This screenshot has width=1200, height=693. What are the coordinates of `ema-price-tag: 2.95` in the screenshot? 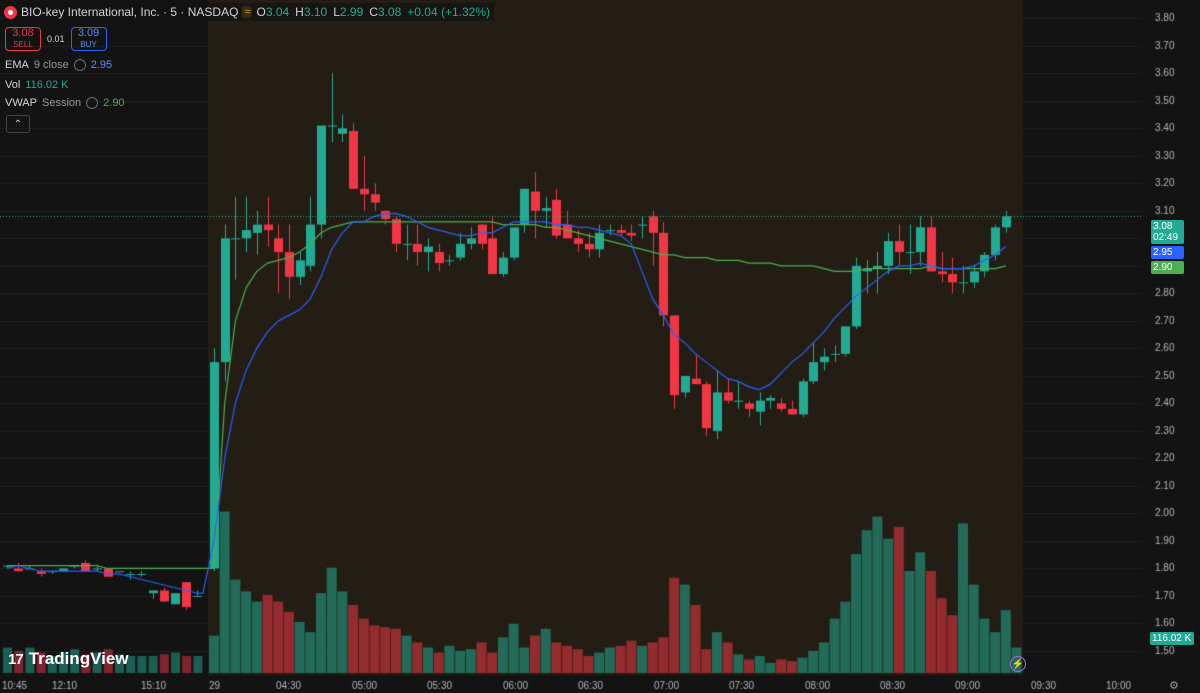 It's located at (1167, 253).